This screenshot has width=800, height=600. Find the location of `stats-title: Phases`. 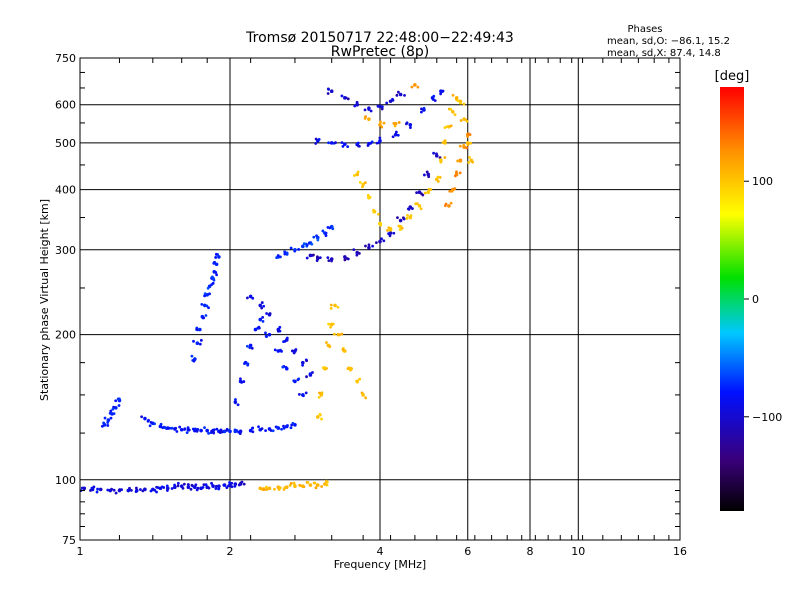

stats-title: Phases is located at coordinates (644, 29).